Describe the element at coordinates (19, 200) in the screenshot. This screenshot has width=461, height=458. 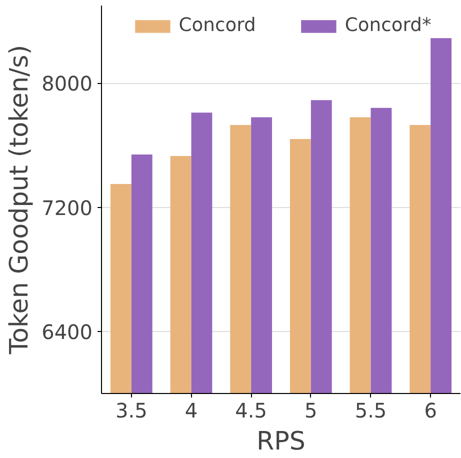
I see `y-axis-title: Token Goodput (token/s)` at that location.